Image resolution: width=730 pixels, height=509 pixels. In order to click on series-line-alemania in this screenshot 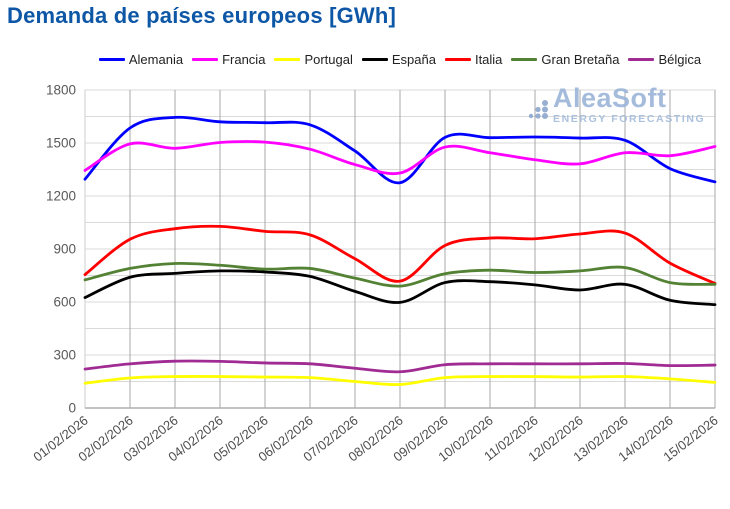, I will do `click(400, 150)`.